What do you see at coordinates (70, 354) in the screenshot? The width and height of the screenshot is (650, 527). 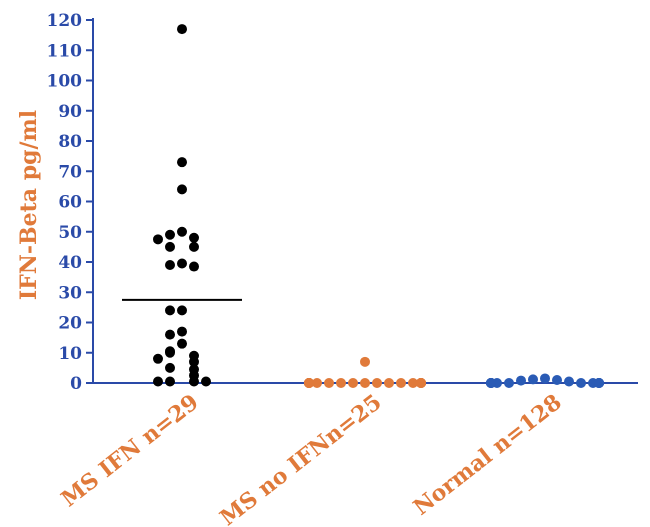 I see `y-tick-label: 10` at bounding box center [70, 354].